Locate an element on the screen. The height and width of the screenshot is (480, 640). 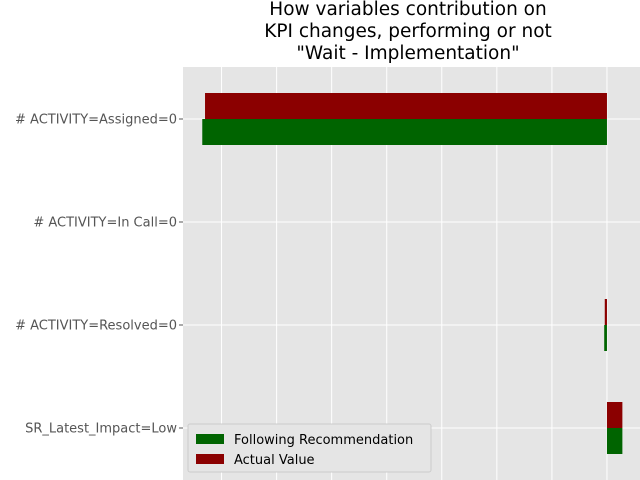
legend-swatch-following-recommendation is located at coordinates (210, 439).